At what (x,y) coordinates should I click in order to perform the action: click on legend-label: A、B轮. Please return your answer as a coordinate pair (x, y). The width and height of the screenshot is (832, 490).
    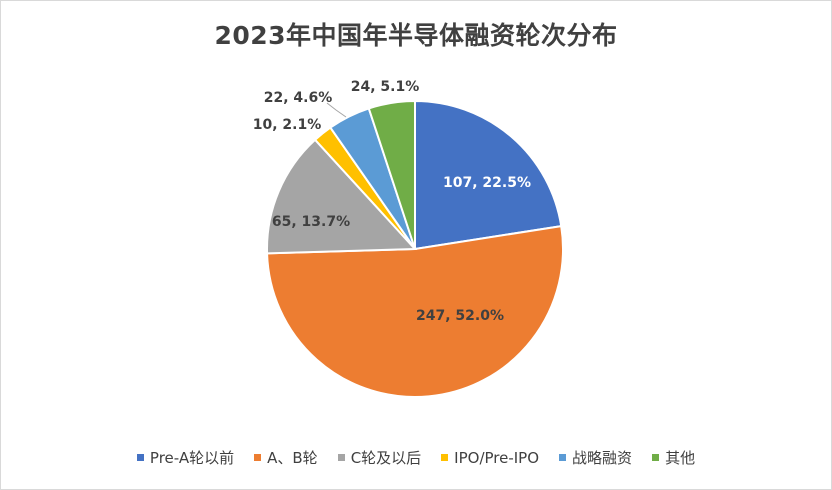
    Looking at the image, I should click on (292, 458).